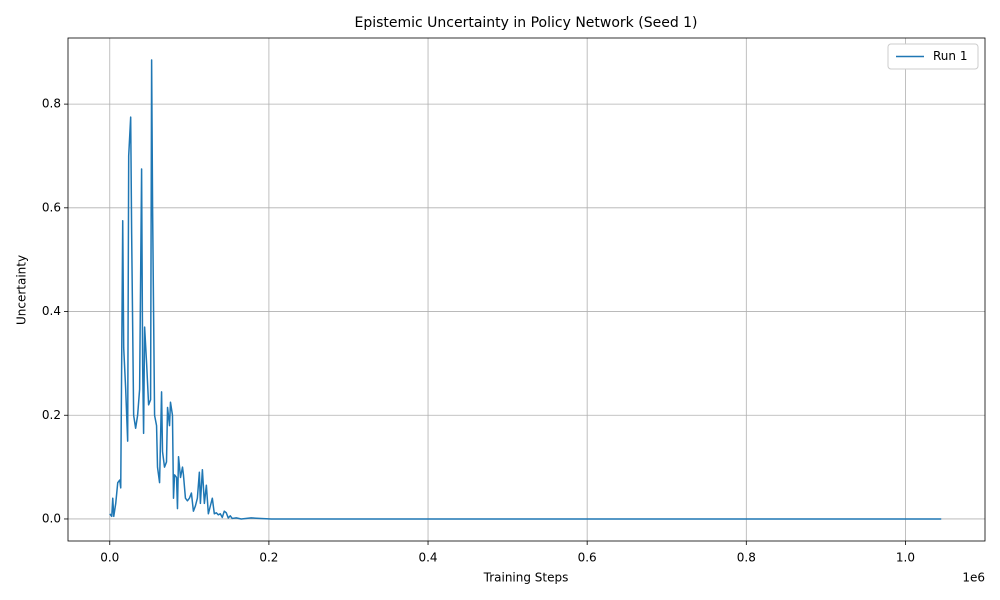 The image size is (1000, 600). What do you see at coordinates (51, 207) in the screenshot?
I see `y-tick-label: 0.6` at bounding box center [51, 207].